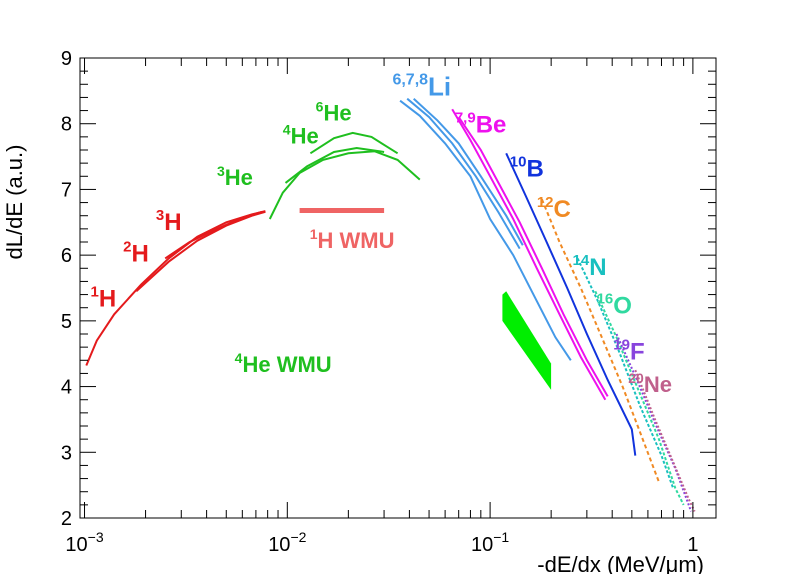 The height and width of the screenshot is (574, 798). Describe the element at coordinates (614, 305) in the screenshot. I see `ann-o: 16O` at that location.